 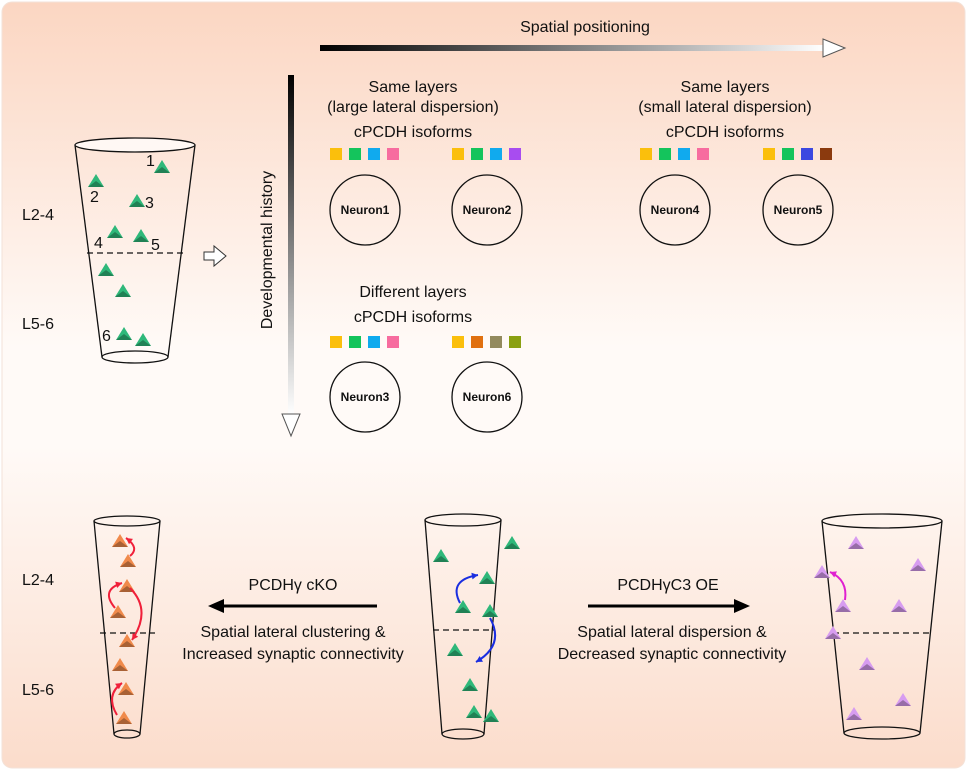 I want to click on group-same-large-title: Same layers, so click(x=413, y=87).